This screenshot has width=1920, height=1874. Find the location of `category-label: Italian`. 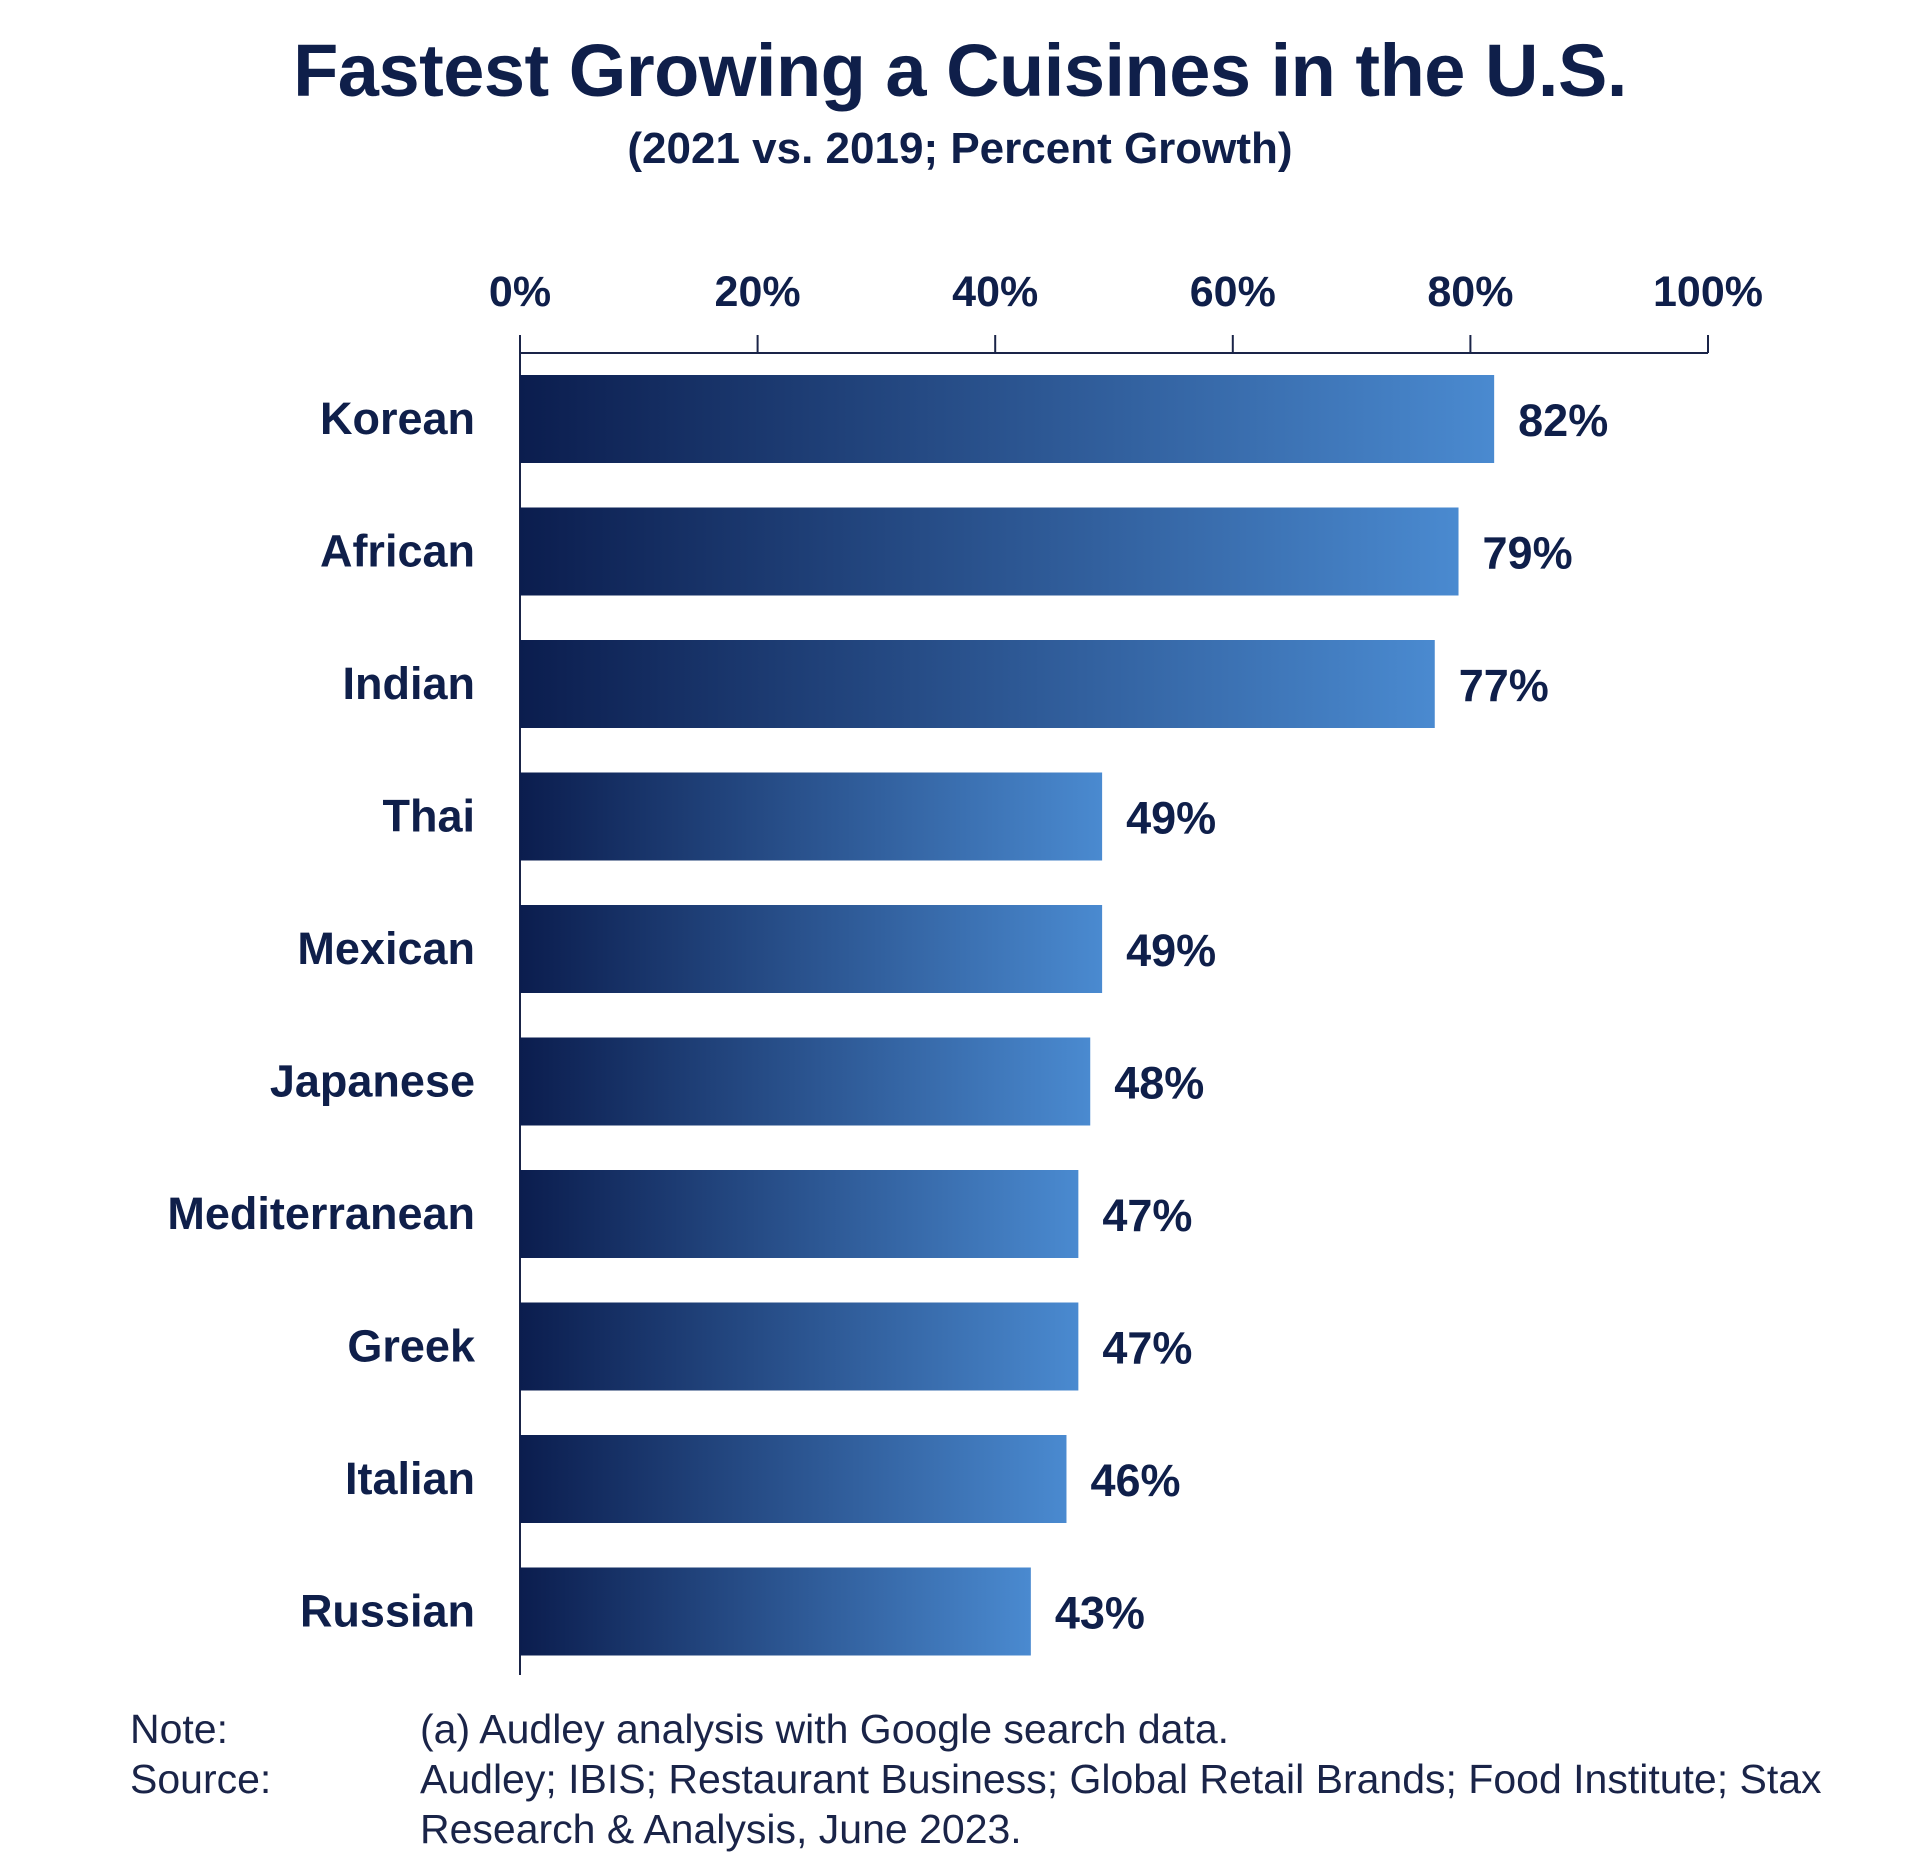

category-label: Italian is located at coordinates (410, 1478).